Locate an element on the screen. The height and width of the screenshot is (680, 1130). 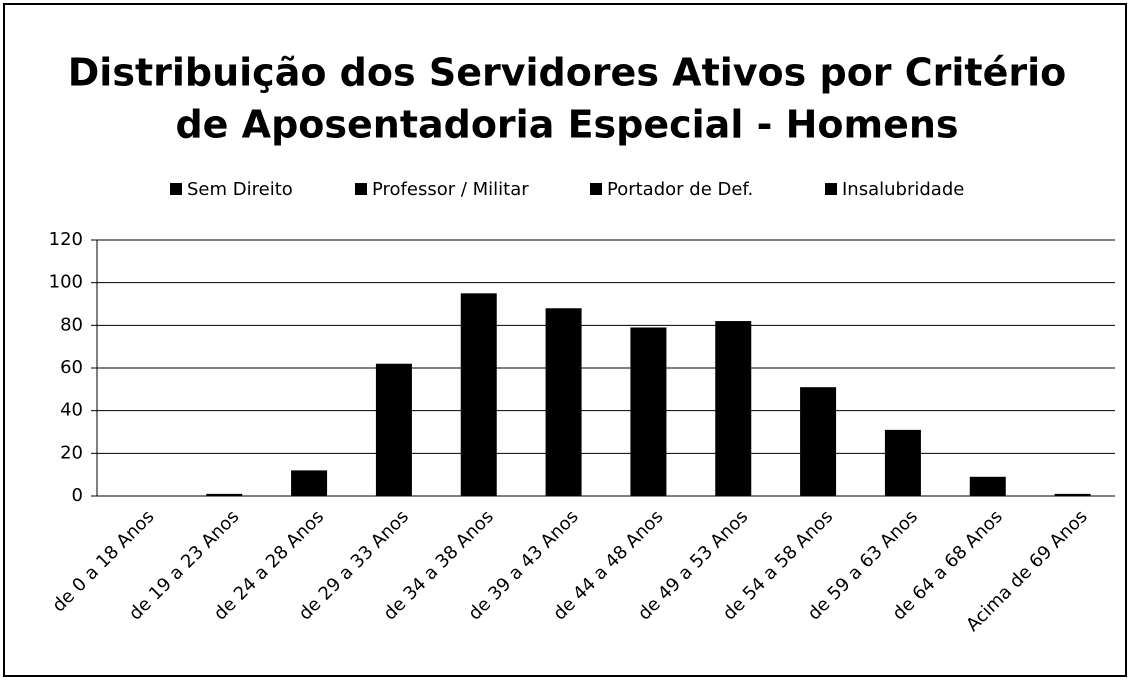
legend-label: Sem Direito is located at coordinates (240, 189).